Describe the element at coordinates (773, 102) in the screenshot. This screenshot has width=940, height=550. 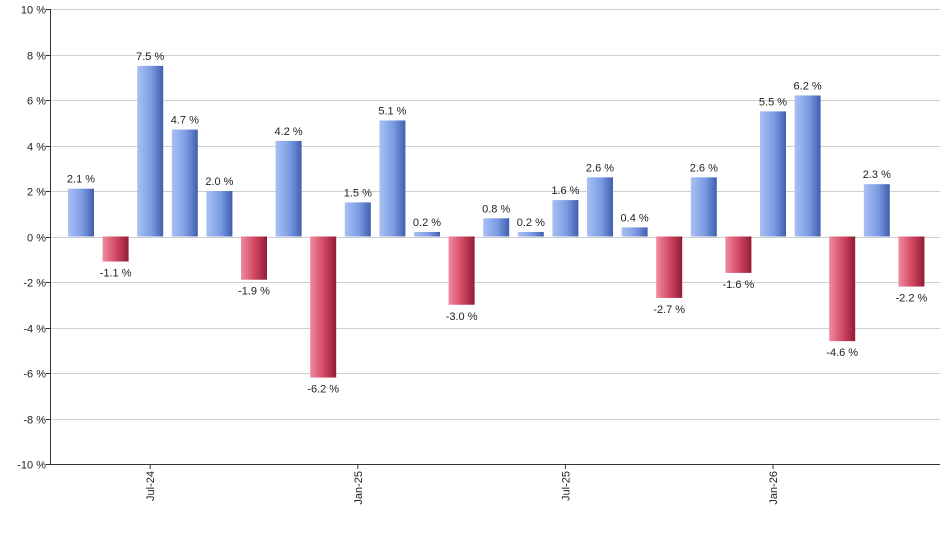
I see `data-label: 5.5 %` at that location.